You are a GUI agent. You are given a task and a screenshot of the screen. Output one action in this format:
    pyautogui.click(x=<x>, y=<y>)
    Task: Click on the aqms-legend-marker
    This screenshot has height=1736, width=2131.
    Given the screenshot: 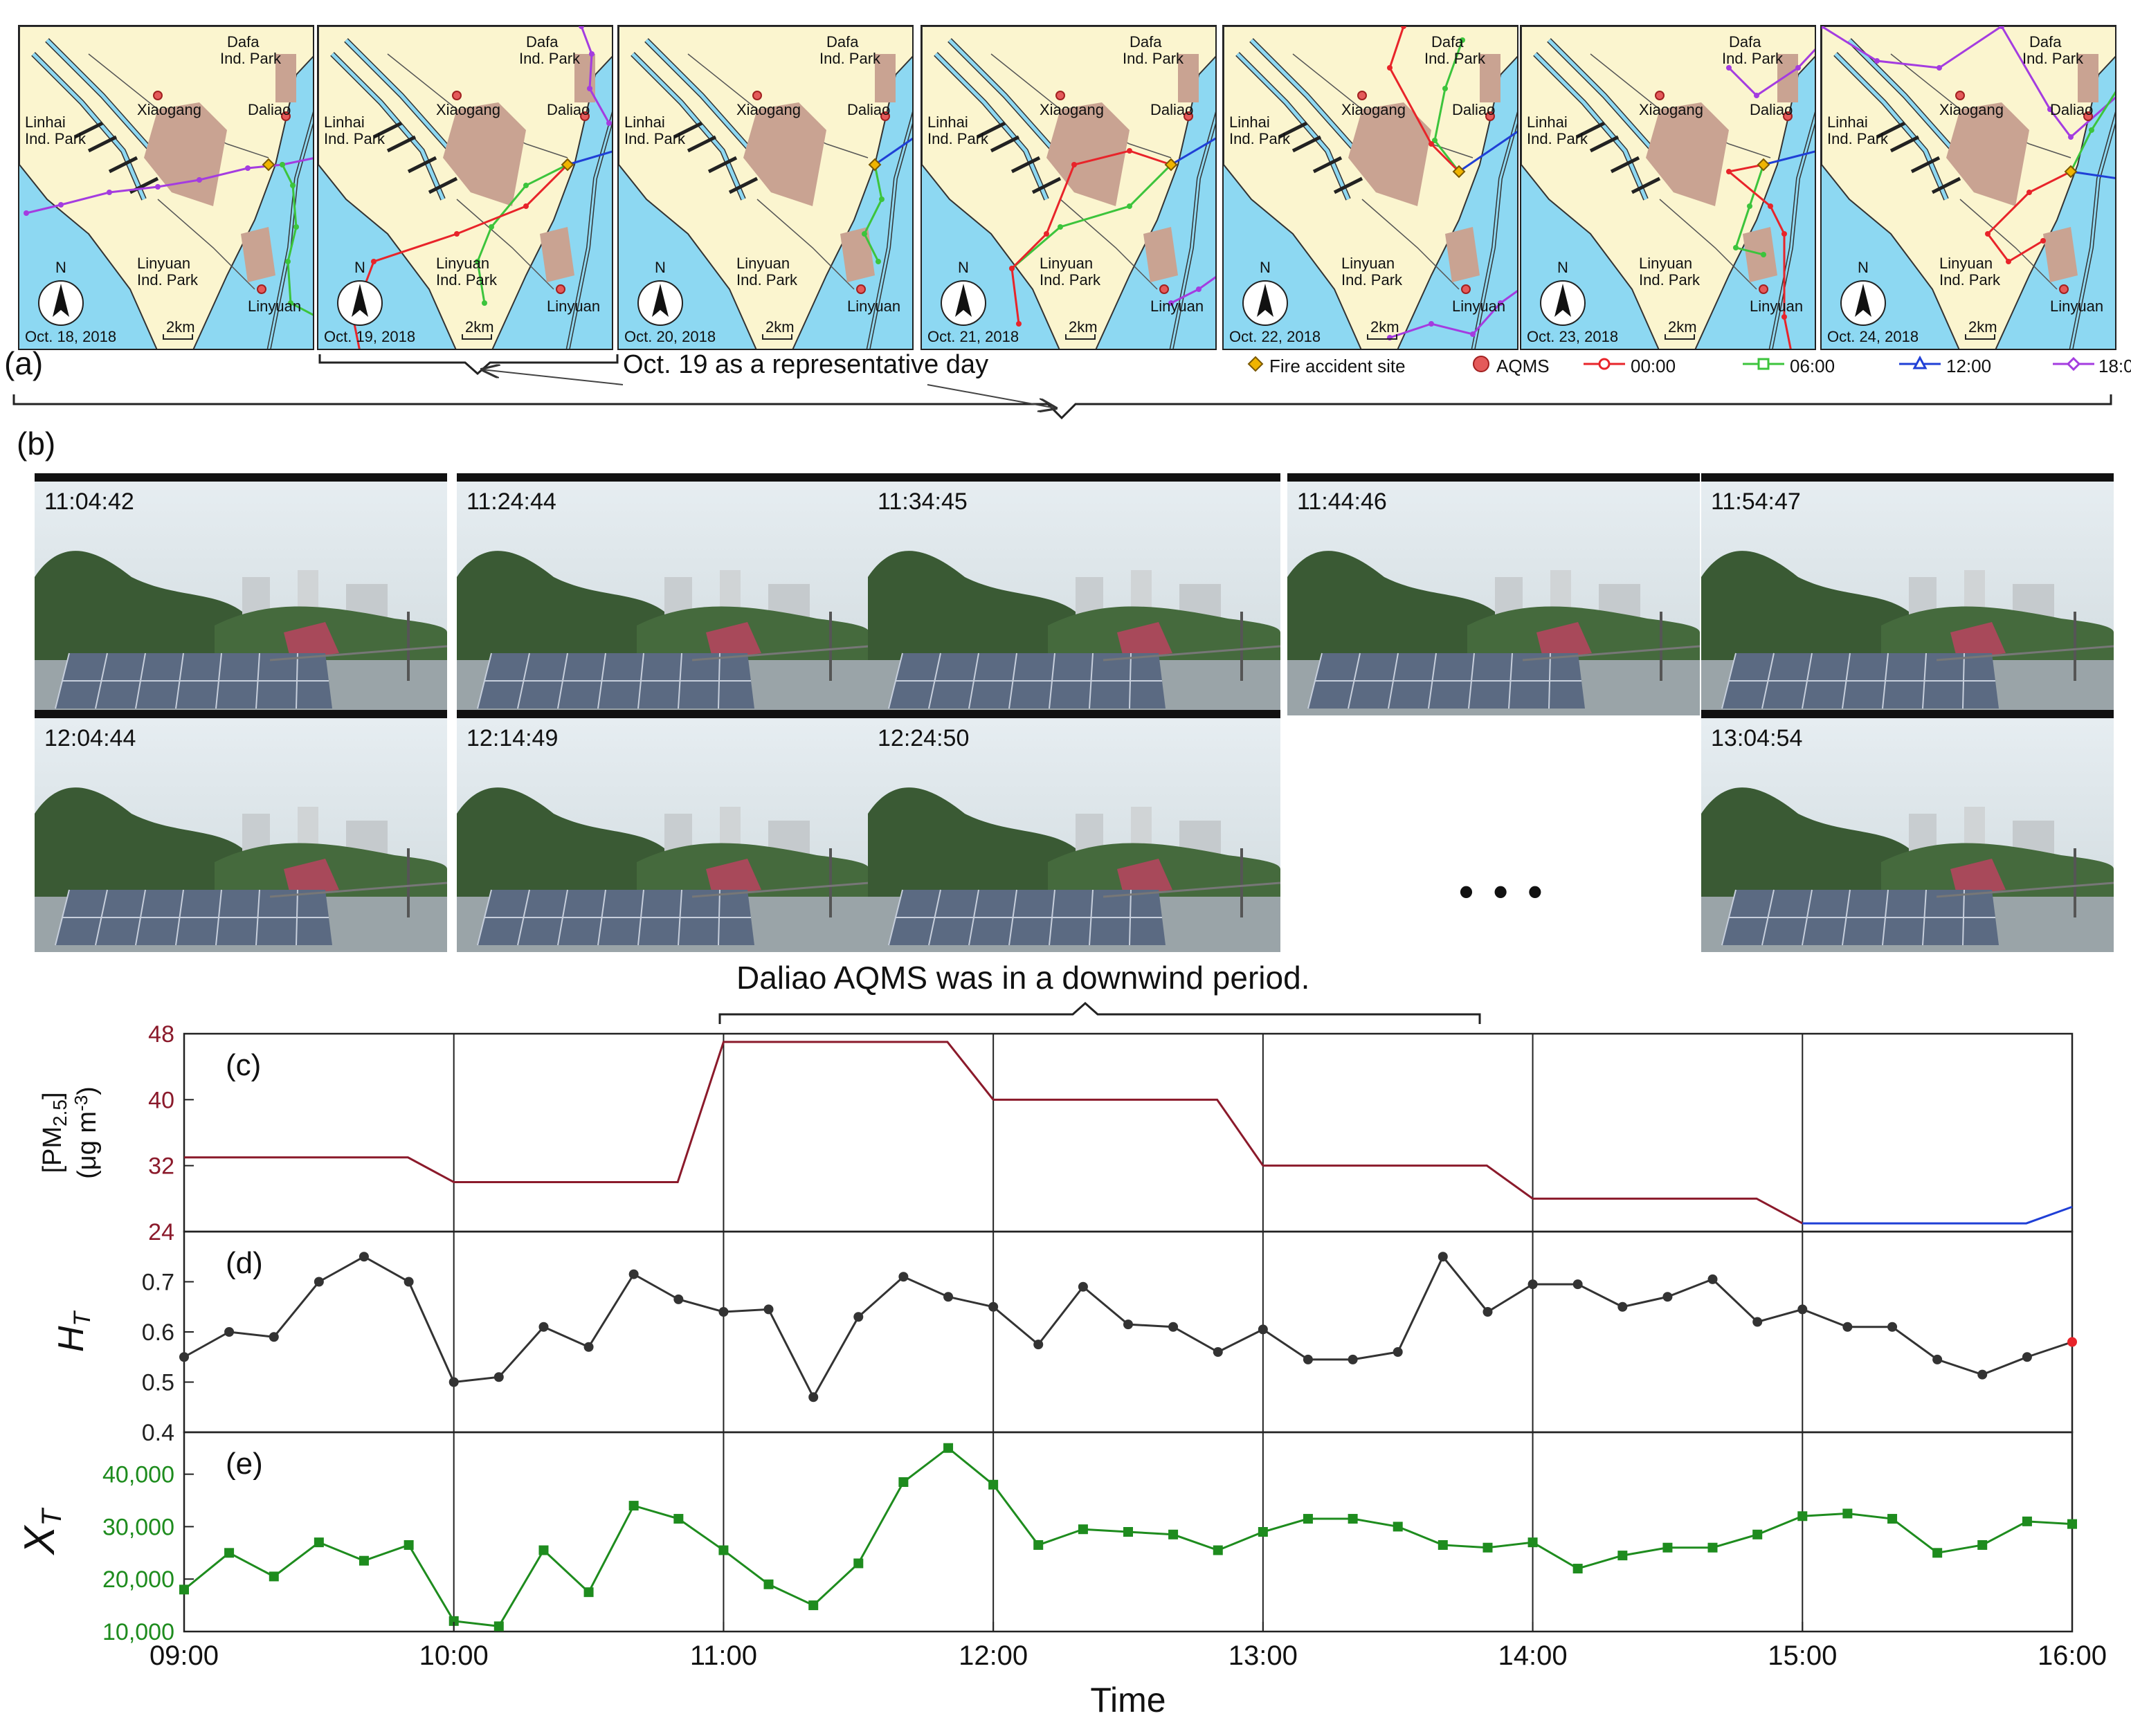 What is the action you would take?
    pyautogui.click(x=1481, y=364)
    